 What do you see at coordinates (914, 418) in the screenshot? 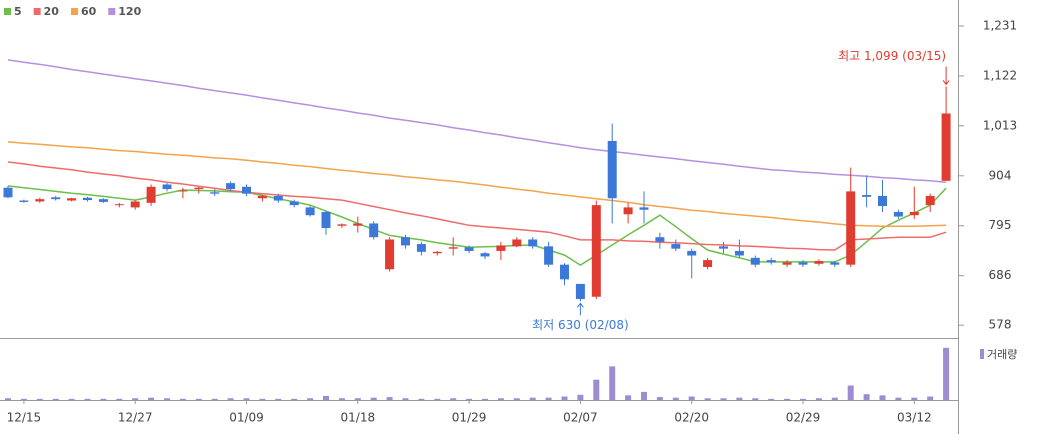
I see `x-tick-label: 03/12` at bounding box center [914, 418].